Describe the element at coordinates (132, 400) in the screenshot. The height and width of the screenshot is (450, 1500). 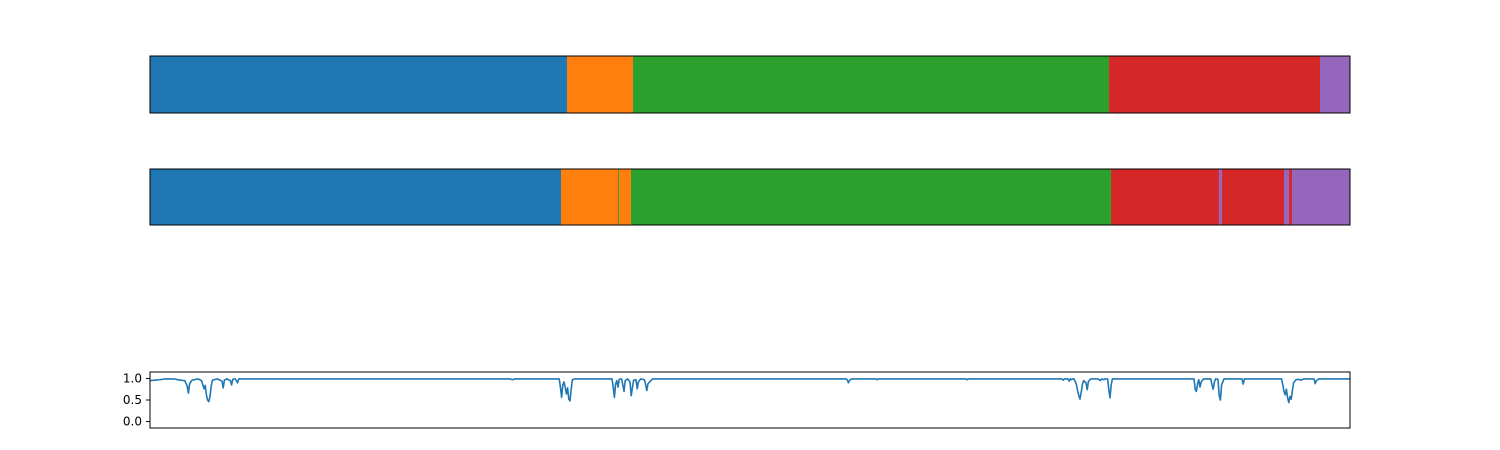
I see `y-tick-label: 0.5` at that location.